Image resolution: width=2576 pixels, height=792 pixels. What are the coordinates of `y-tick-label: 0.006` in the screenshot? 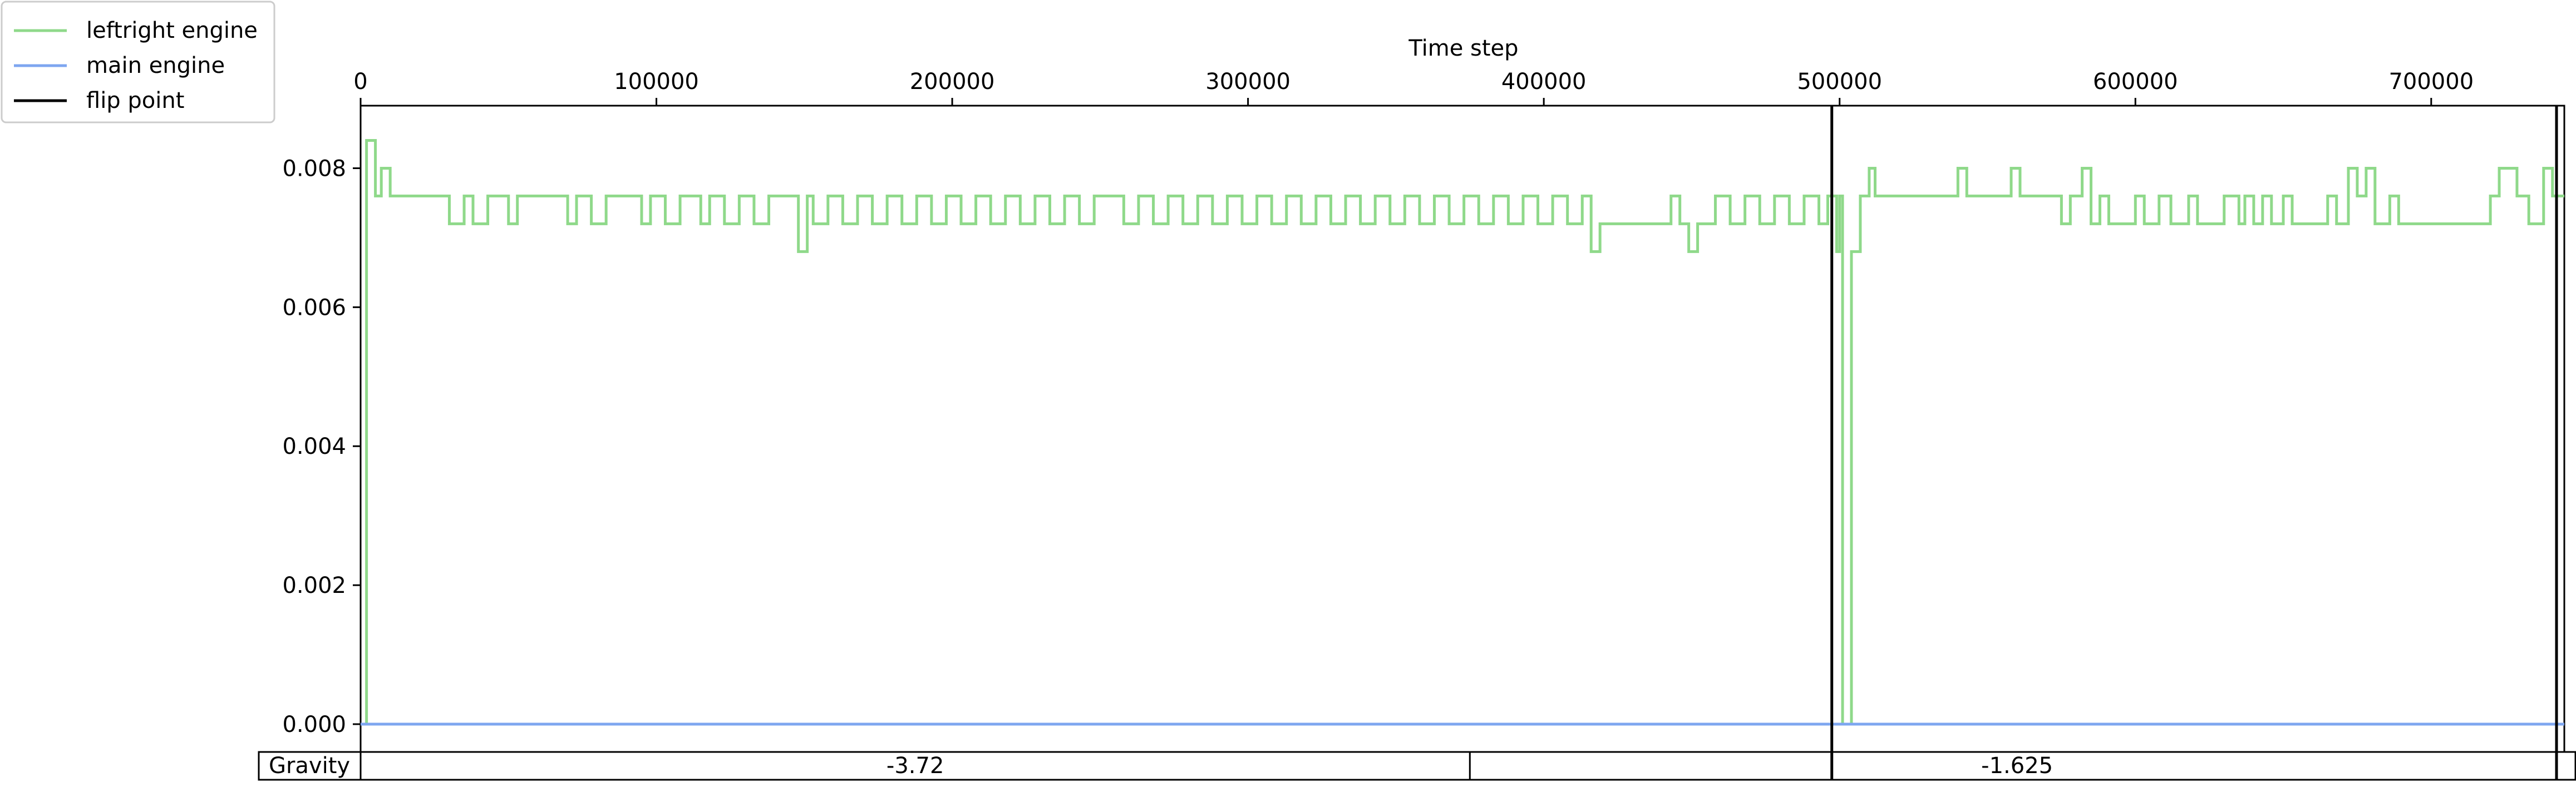 It's located at (314, 307).